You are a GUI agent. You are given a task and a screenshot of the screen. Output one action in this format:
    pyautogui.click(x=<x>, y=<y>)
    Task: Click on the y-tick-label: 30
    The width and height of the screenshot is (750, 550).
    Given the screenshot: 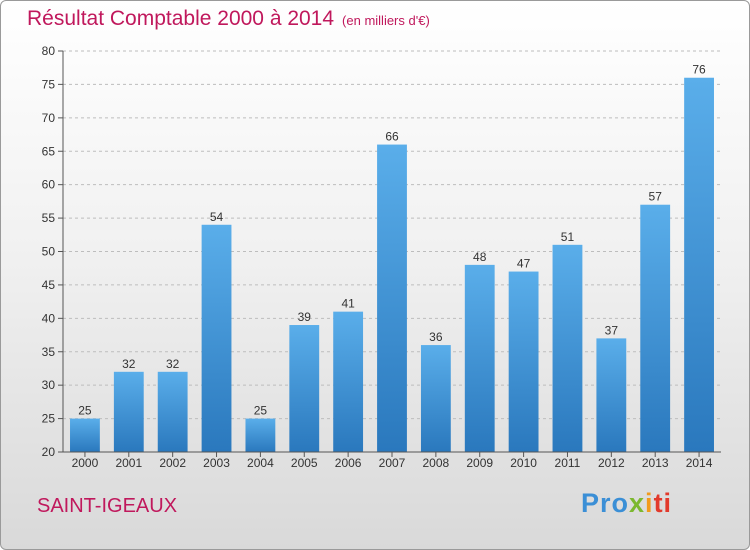 What is the action you would take?
    pyautogui.click(x=49, y=385)
    